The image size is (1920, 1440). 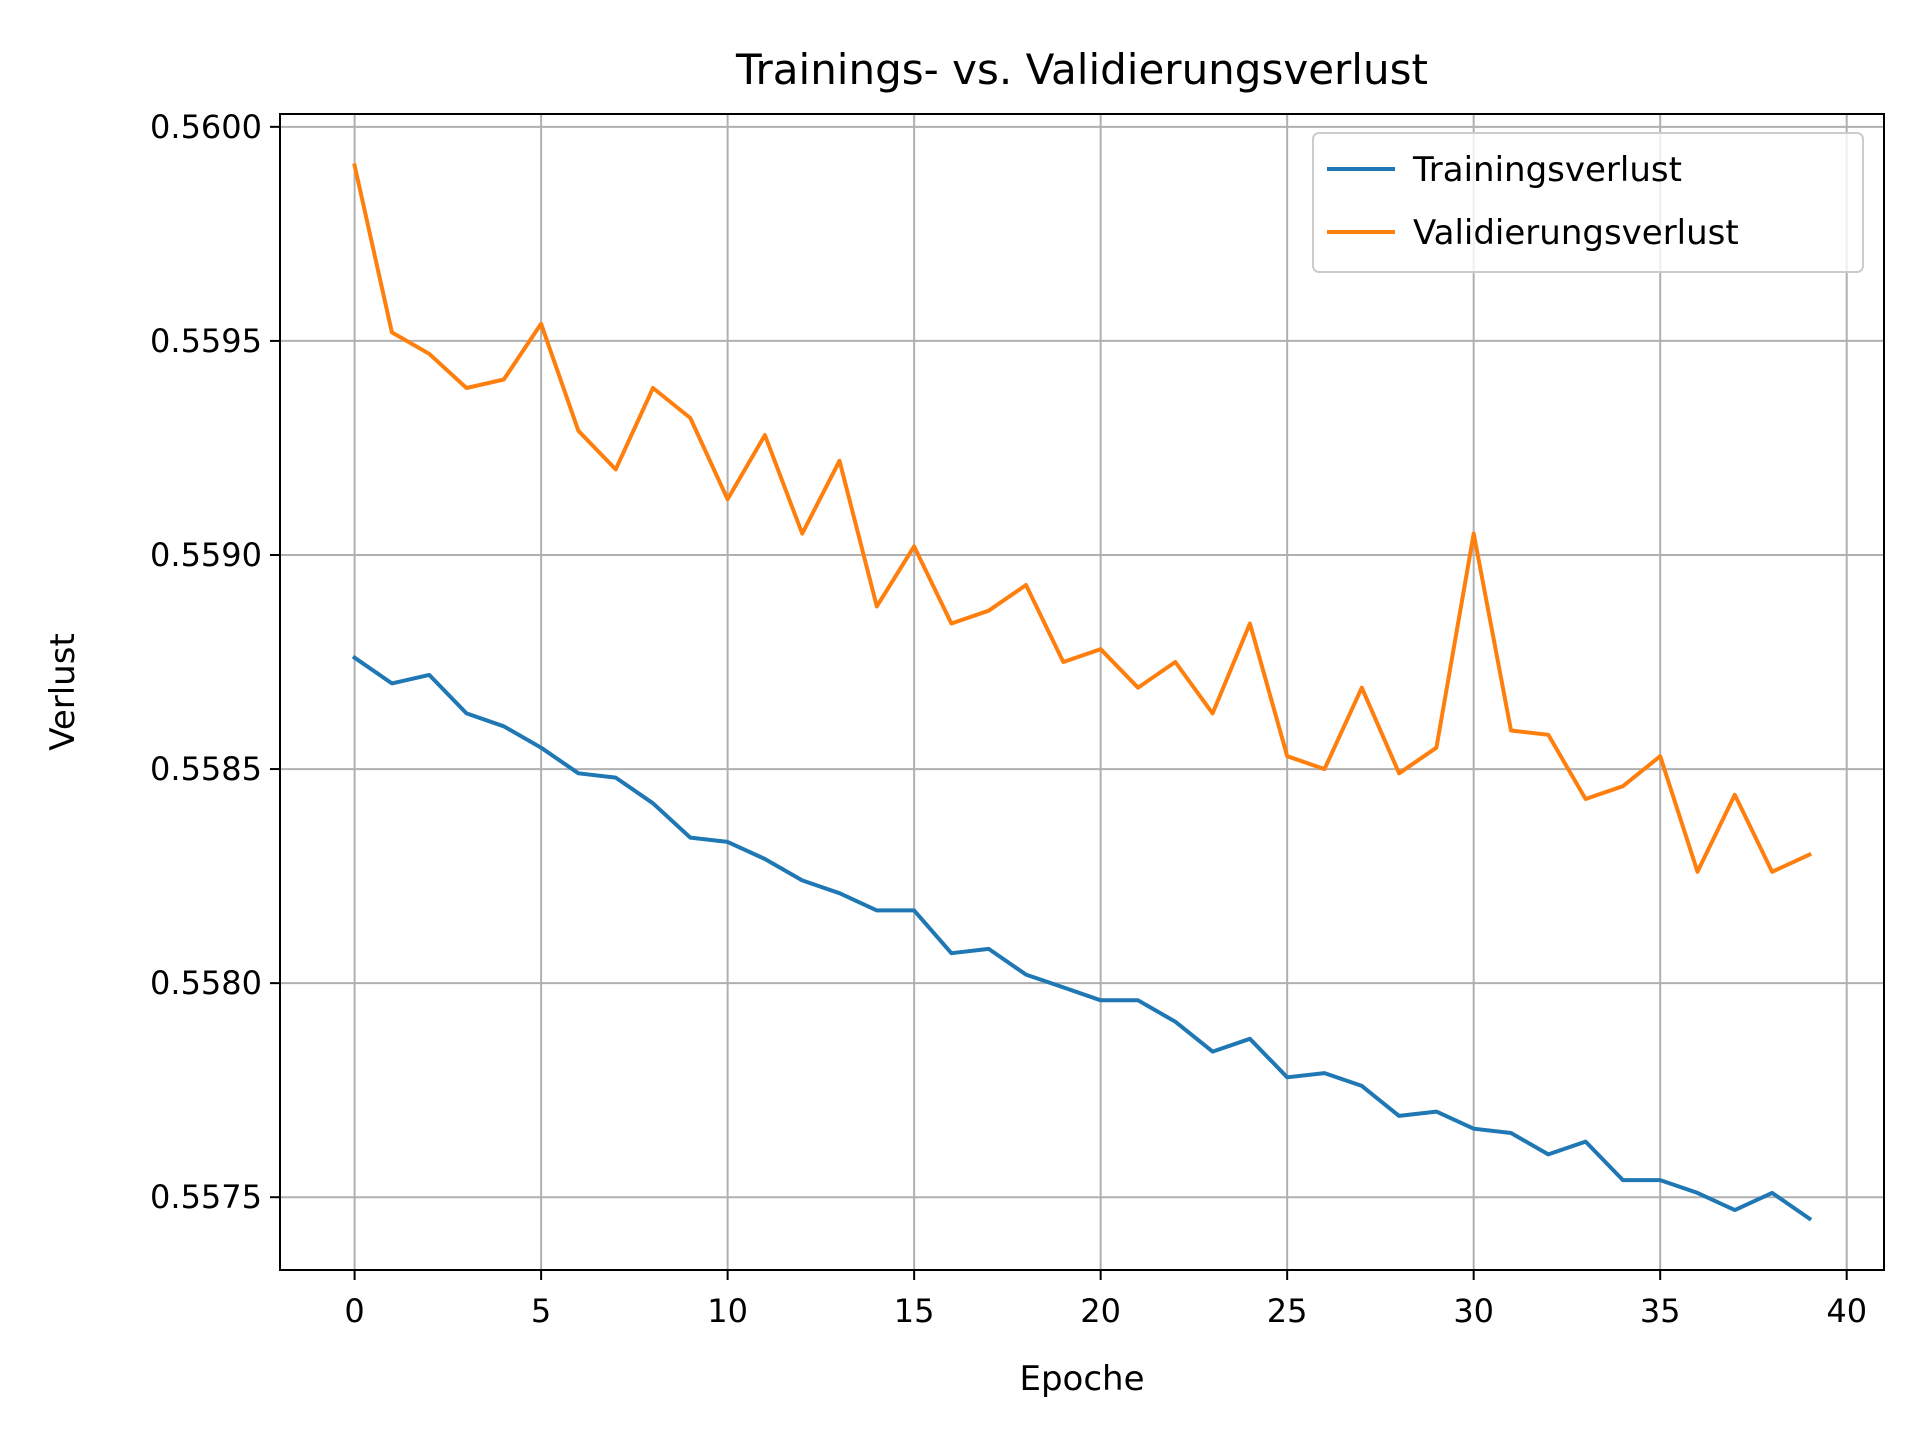 What do you see at coordinates (354, 1311) in the screenshot?
I see `x-tick-label: 0` at bounding box center [354, 1311].